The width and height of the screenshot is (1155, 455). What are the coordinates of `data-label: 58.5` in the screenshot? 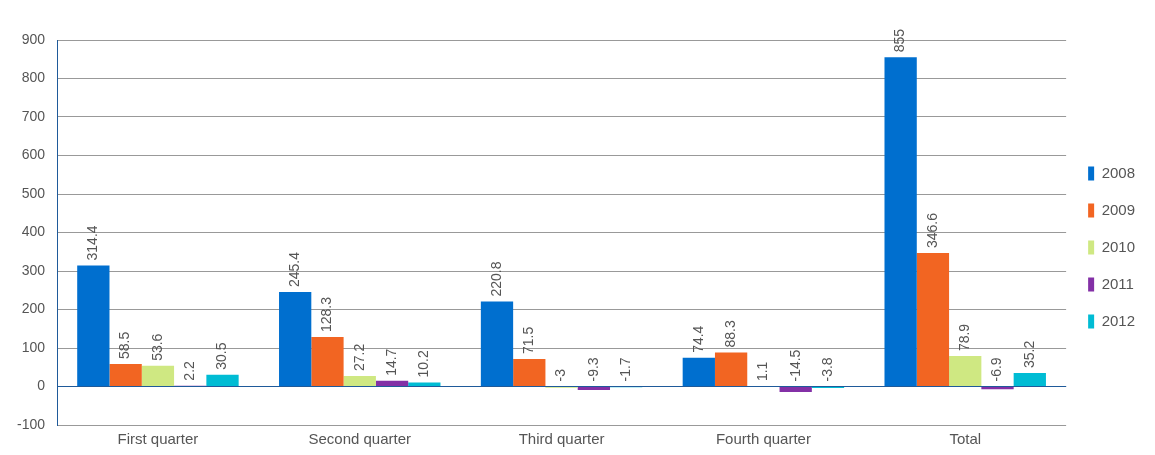 It's located at (124, 345).